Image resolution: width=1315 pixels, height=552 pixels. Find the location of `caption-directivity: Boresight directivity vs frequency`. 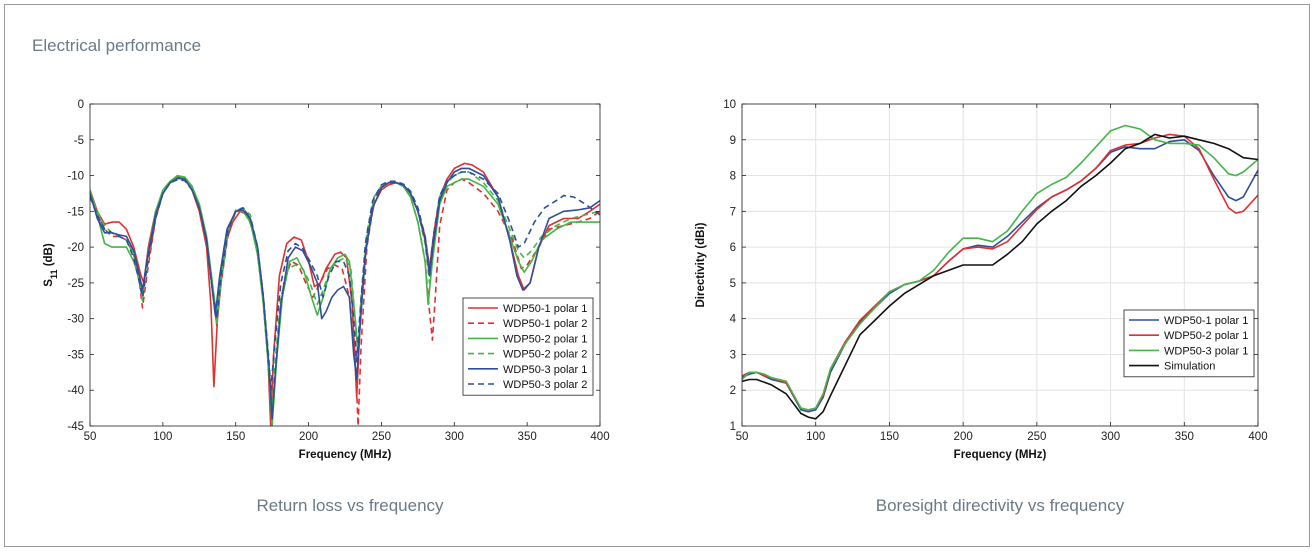

caption-directivity: Boresight directivity vs frequency is located at coordinates (1000, 505).